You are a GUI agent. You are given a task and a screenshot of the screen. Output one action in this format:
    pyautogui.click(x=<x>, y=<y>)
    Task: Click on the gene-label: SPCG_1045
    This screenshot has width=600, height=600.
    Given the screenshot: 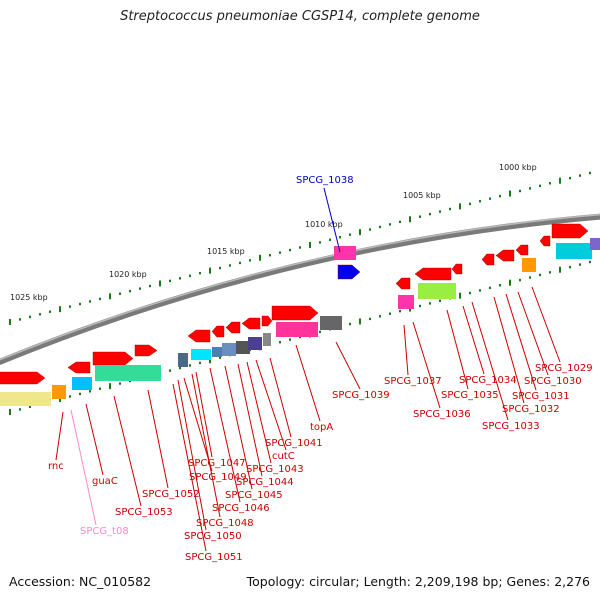 What is the action you would take?
    pyautogui.click(x=254, y=495)
    